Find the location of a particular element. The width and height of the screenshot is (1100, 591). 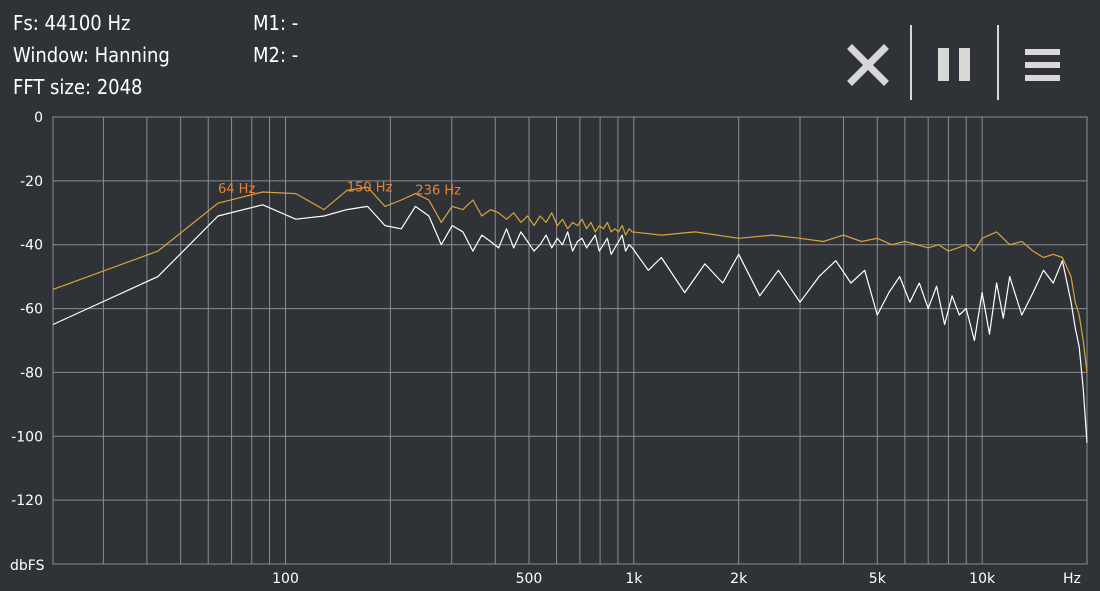

peak-label: 150 Hz is located at coordinates (370, 187).